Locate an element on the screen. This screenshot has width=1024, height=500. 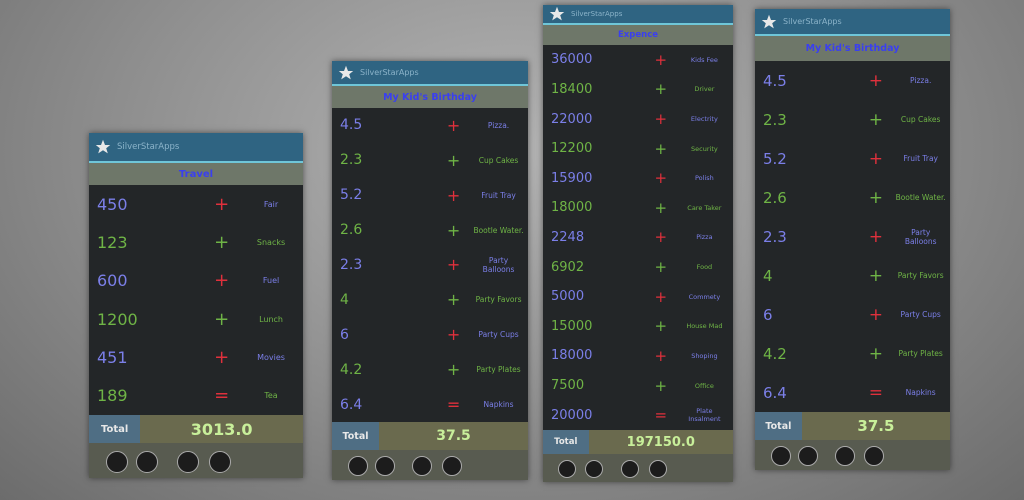
total-bar: Total 3013.0 is located at coordinates (196, 429).